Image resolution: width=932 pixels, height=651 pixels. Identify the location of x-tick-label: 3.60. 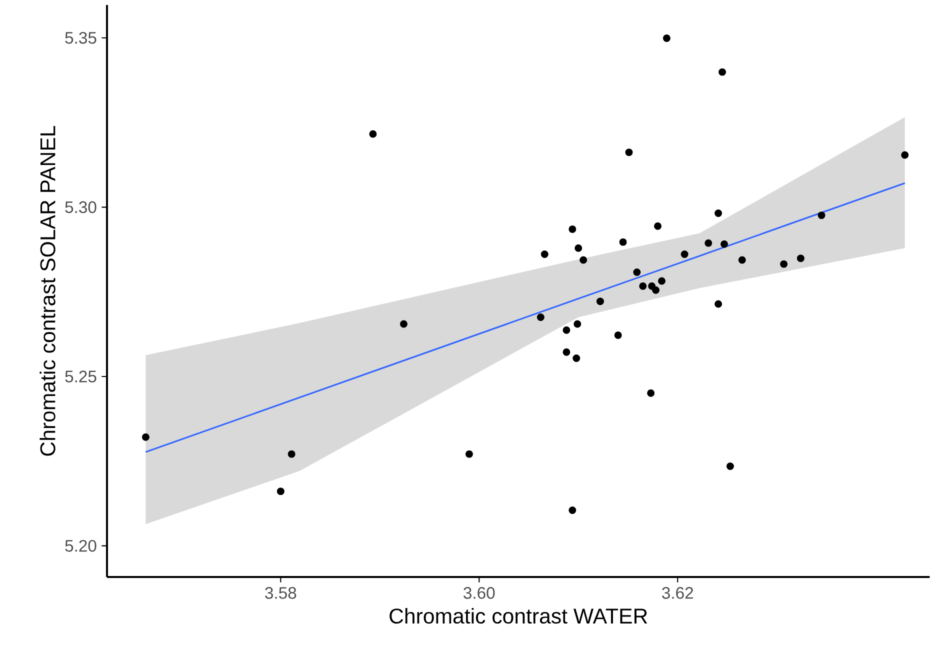
(479, 593).